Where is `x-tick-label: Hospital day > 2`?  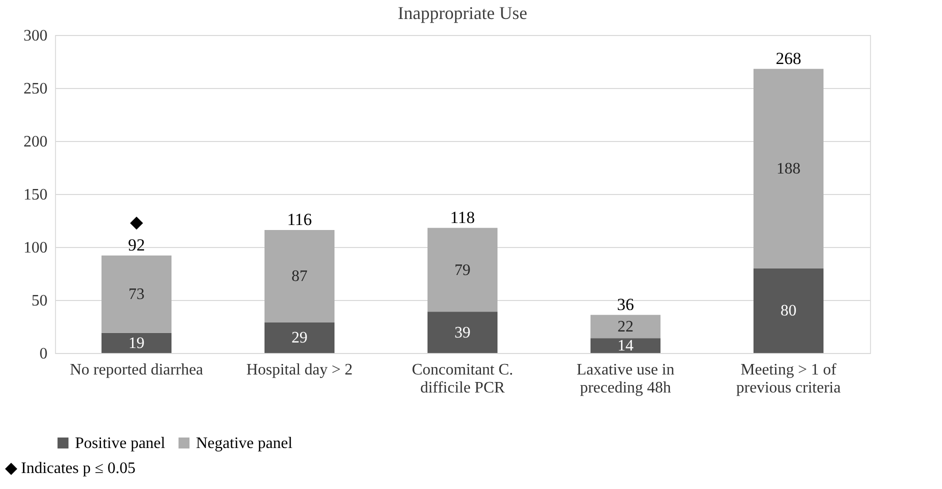 x-tick-label: Hospital day > 2 is located at coordinates (299, 370).